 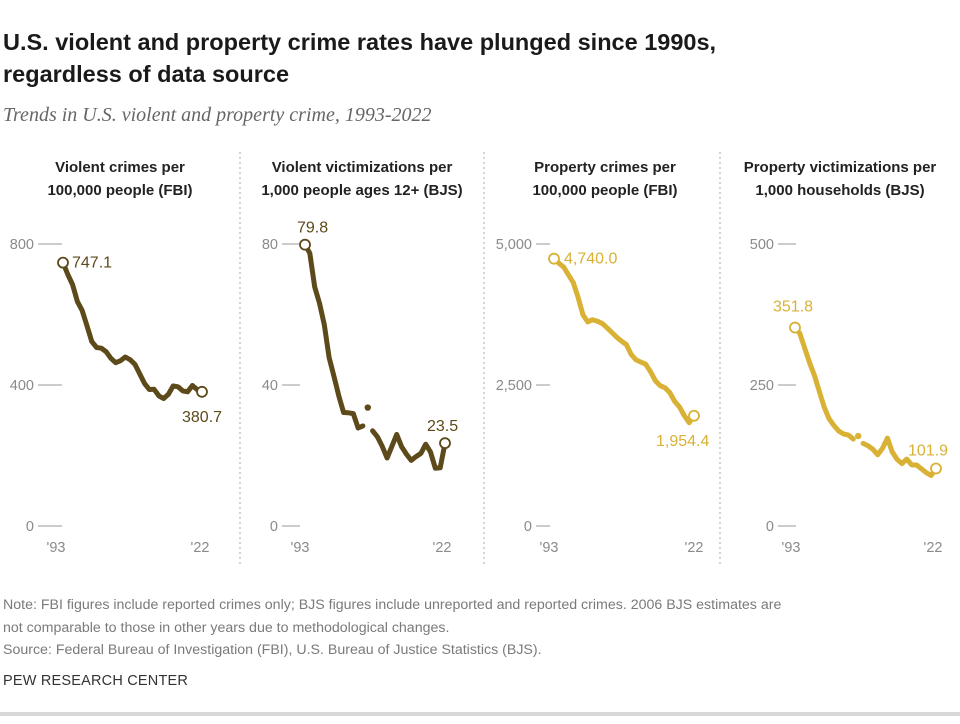 I want to click on data-label-start-3: 351.8, so click(x=793, y=307).